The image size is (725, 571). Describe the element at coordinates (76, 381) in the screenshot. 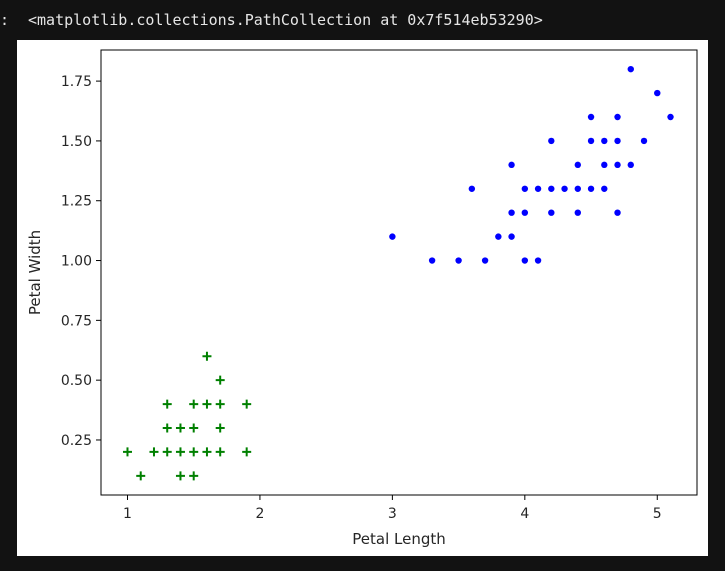

I see `y-tick-label: 0.50` at that location.